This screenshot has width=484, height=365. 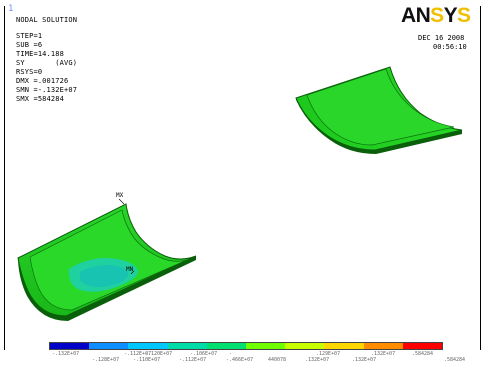 I want to click on legend-label-top-3: -.120E+07, so click(x=159, y=354).